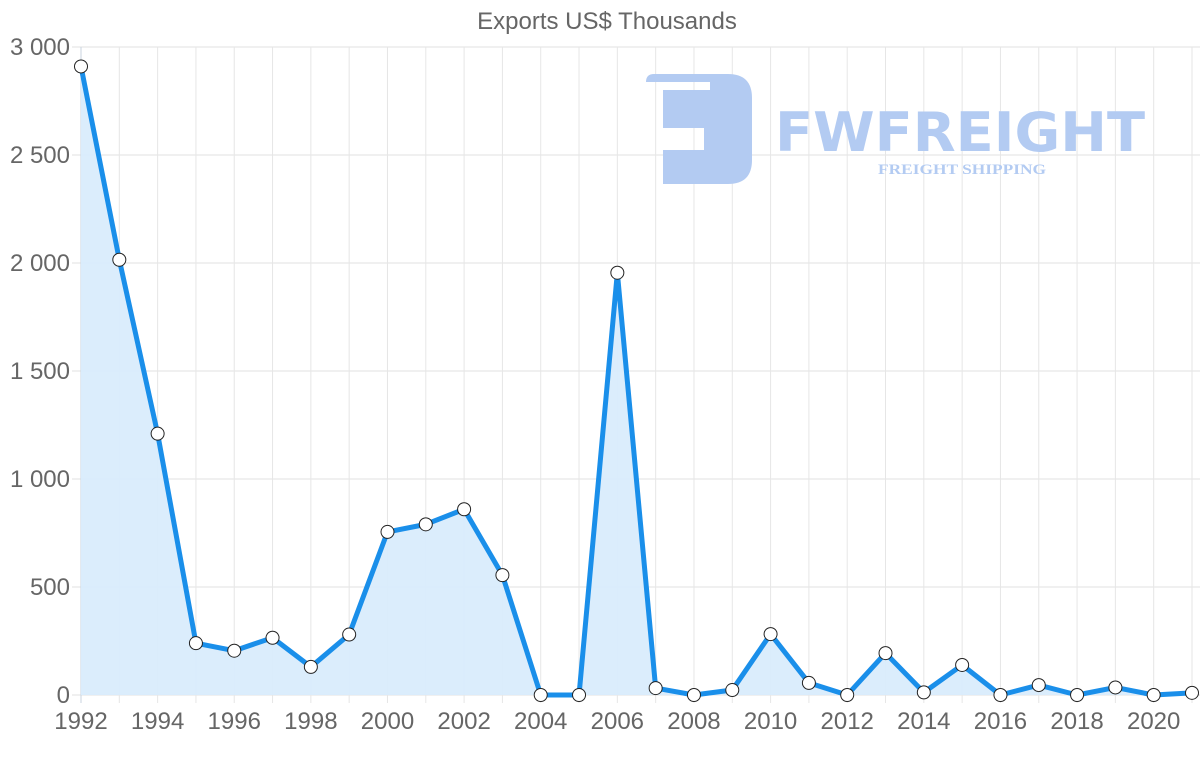 Image resolution: width=1200 pixels, height=763 pixels. Describe the element at coordinates (40, 479) in the screenshot. I see `y-tick-label: 1 000` at that location.